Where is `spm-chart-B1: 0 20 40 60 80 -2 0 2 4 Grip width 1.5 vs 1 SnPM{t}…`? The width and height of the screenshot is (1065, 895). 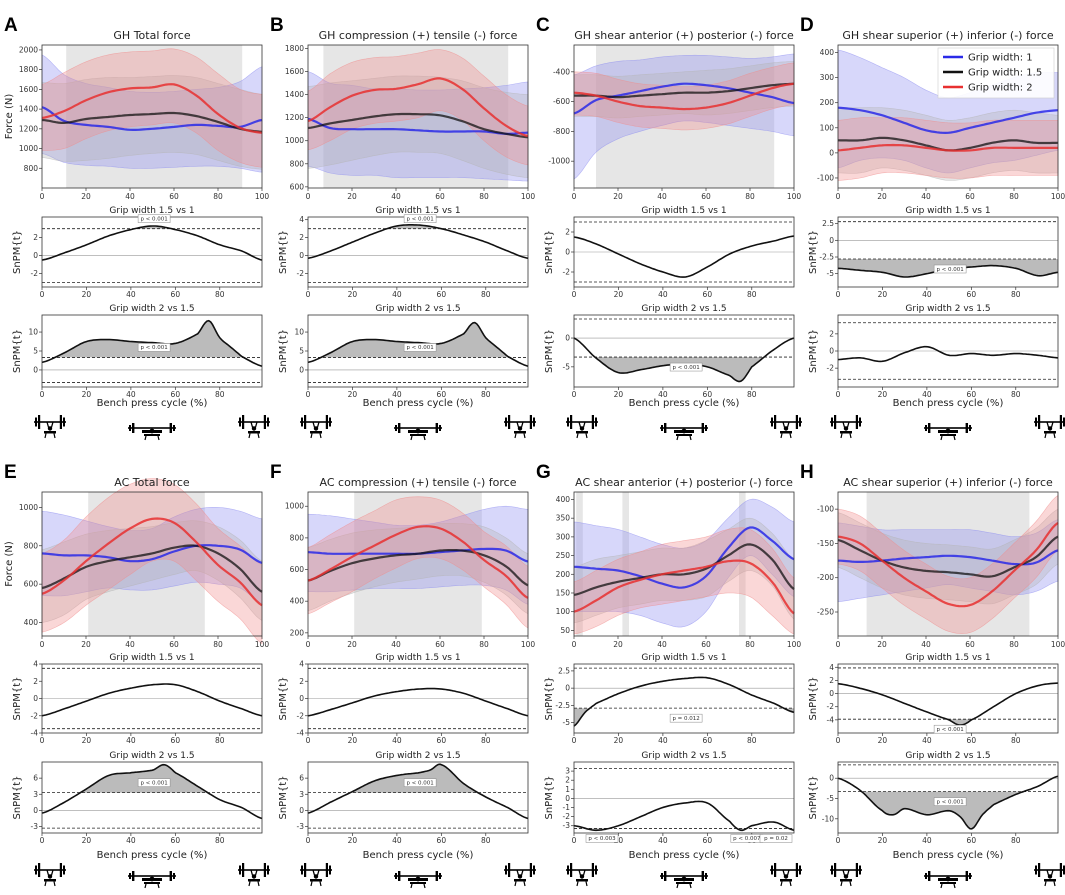 spm-chart-B1: 0 20 40 60 80 -2 0 2 4 Grip width 1.5 vs 1 SnPM{t}… is located at coordinates (403, 252).